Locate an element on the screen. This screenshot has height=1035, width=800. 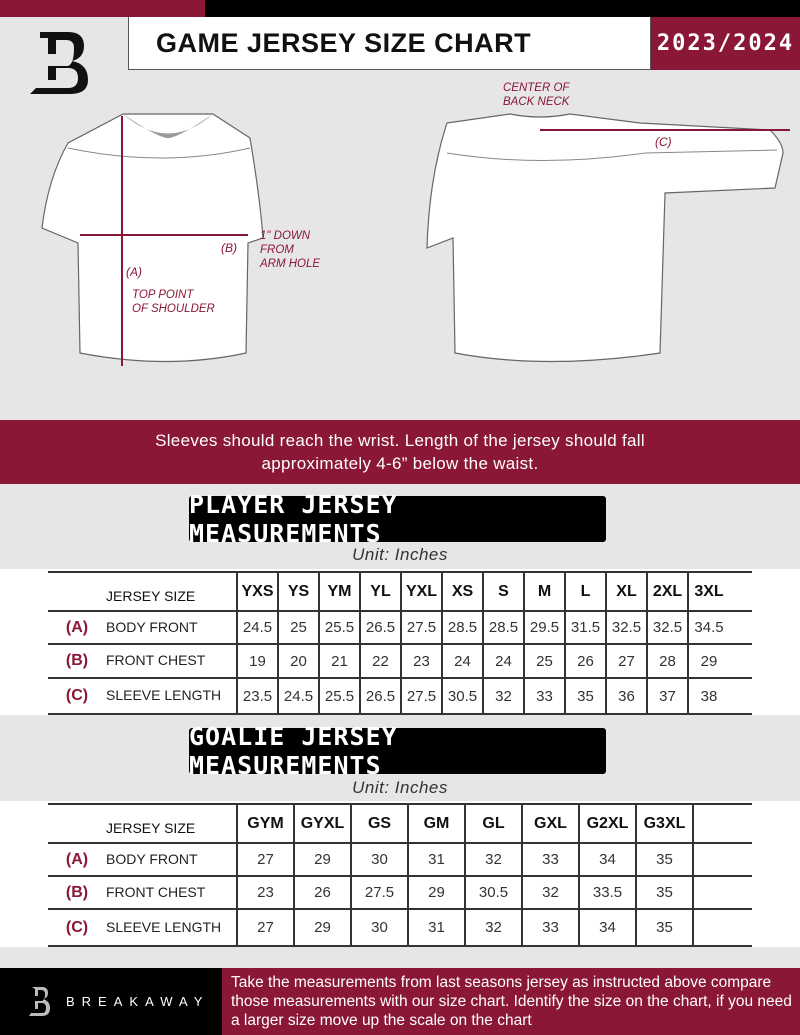
size-header: GYXL is located at coordinates (322, 824).